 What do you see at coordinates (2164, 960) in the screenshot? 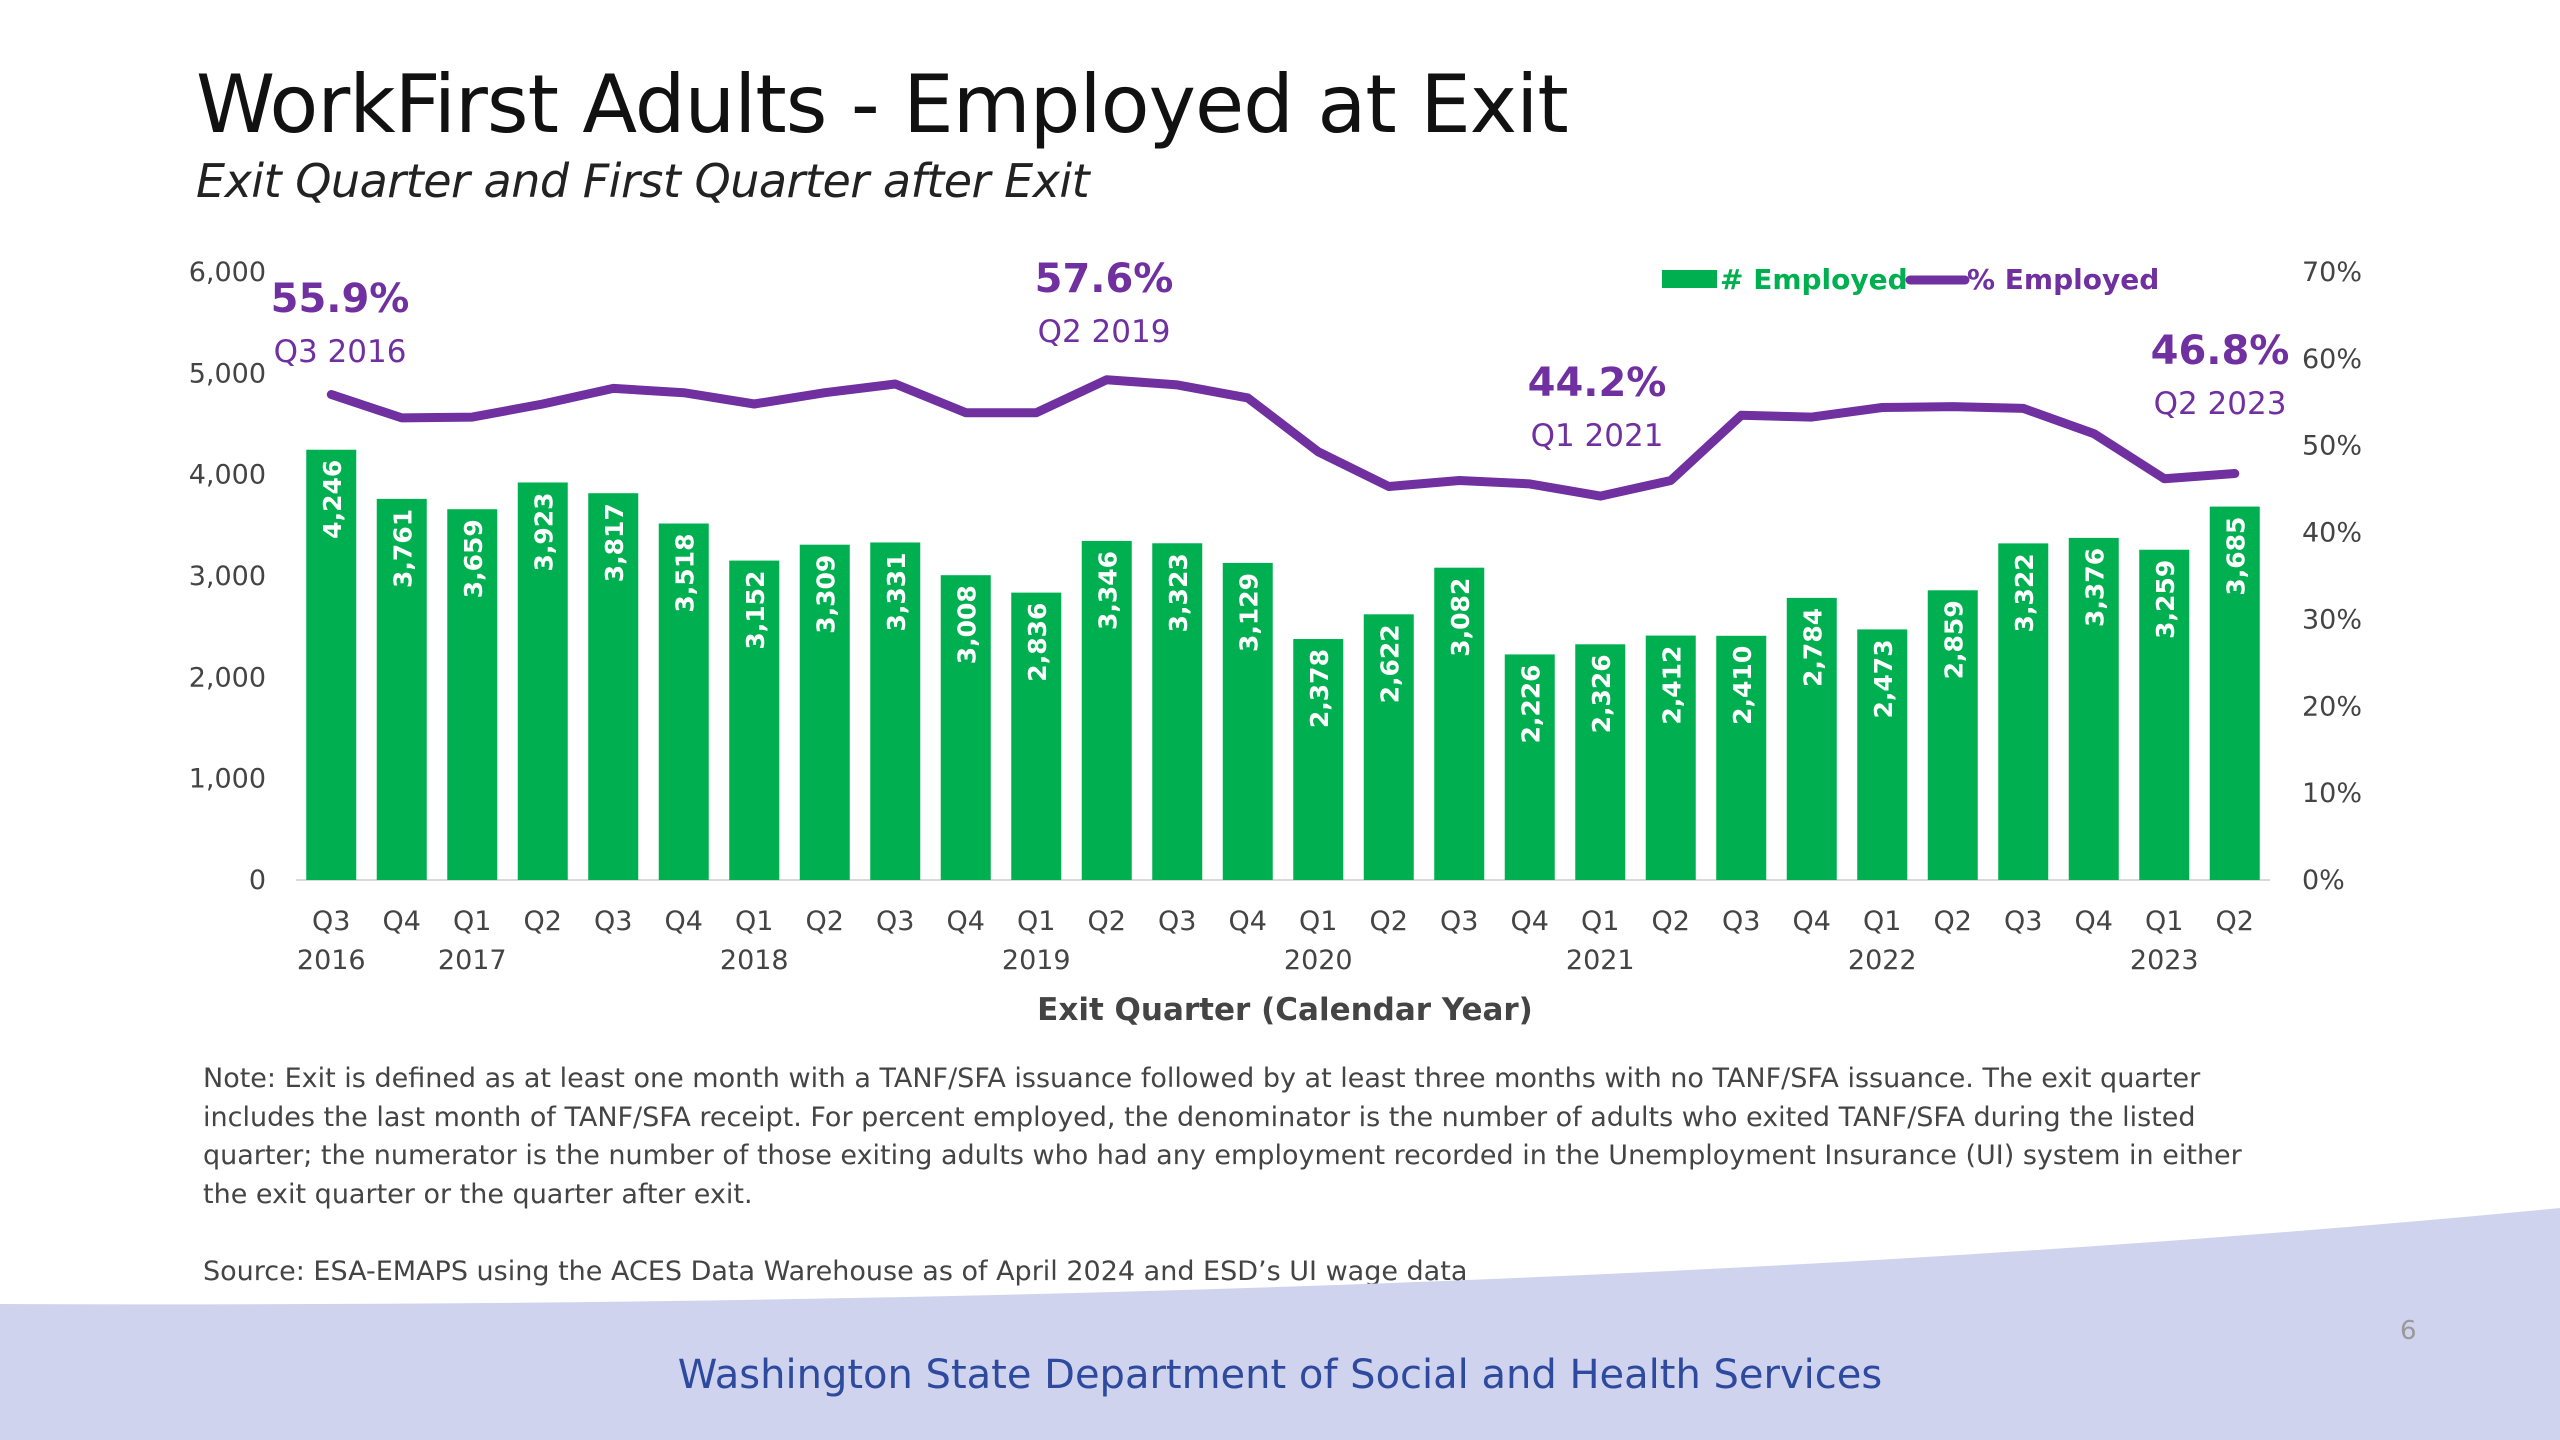
I see `x-year-label: 2023` at bounding box center [2164, 960].